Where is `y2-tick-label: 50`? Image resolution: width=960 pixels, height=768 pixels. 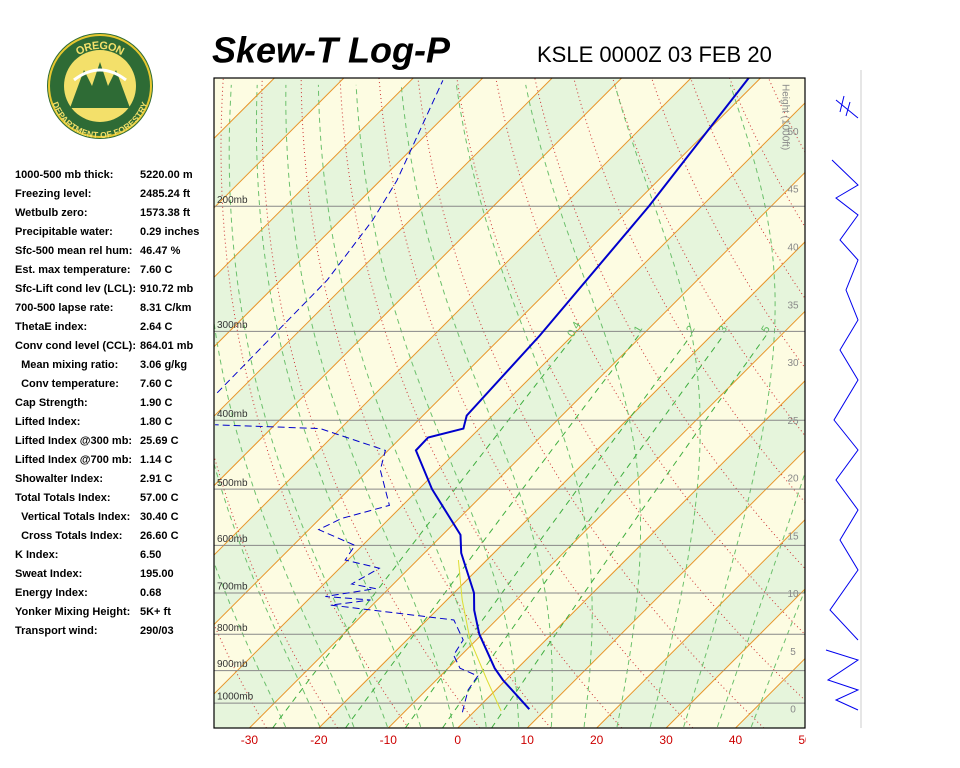
y2-tick-label: 50 is located at coordinates (793, 132).